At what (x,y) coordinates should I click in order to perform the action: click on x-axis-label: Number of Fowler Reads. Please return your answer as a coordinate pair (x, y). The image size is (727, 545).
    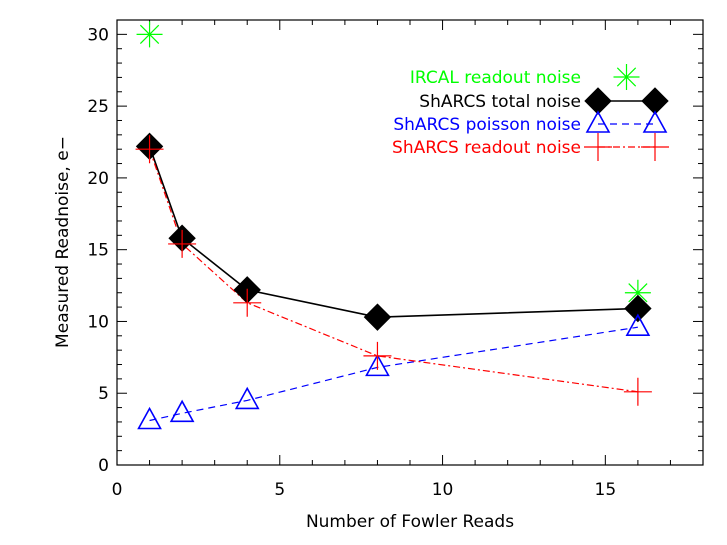
    Looking at the image, I should click on (410, 522).